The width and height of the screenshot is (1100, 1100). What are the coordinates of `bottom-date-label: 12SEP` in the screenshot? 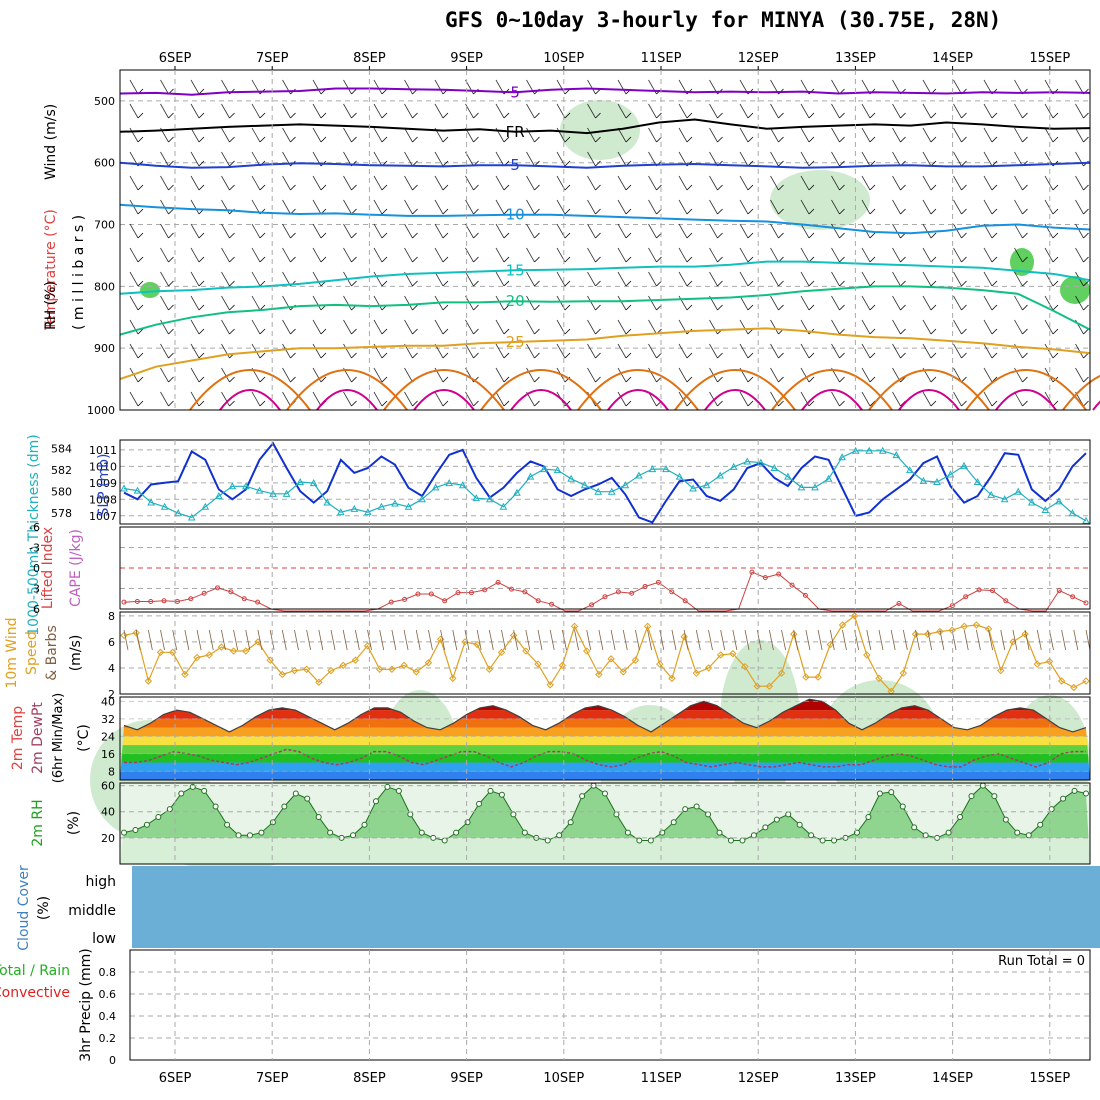 It's located at (758, 1078).